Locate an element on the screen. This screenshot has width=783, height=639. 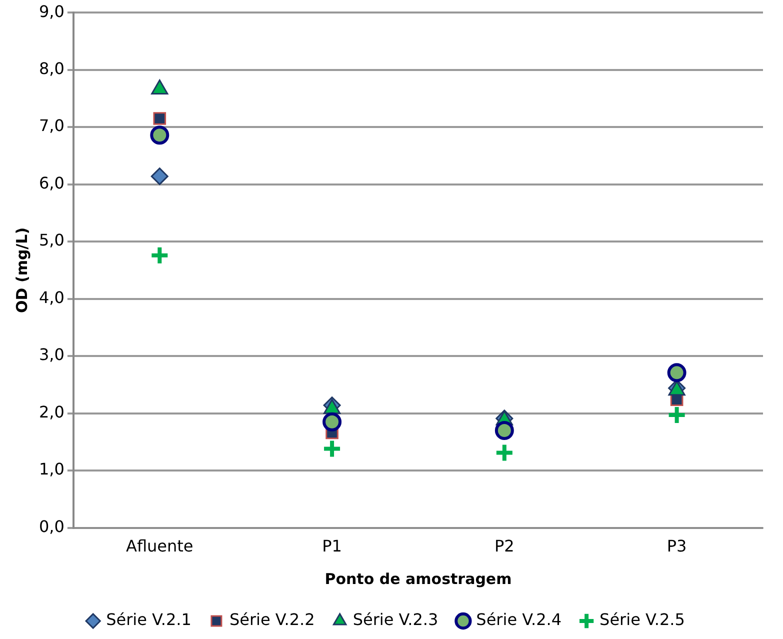
legend-label: Série V.2.5 is located at coordinates (642, 620).